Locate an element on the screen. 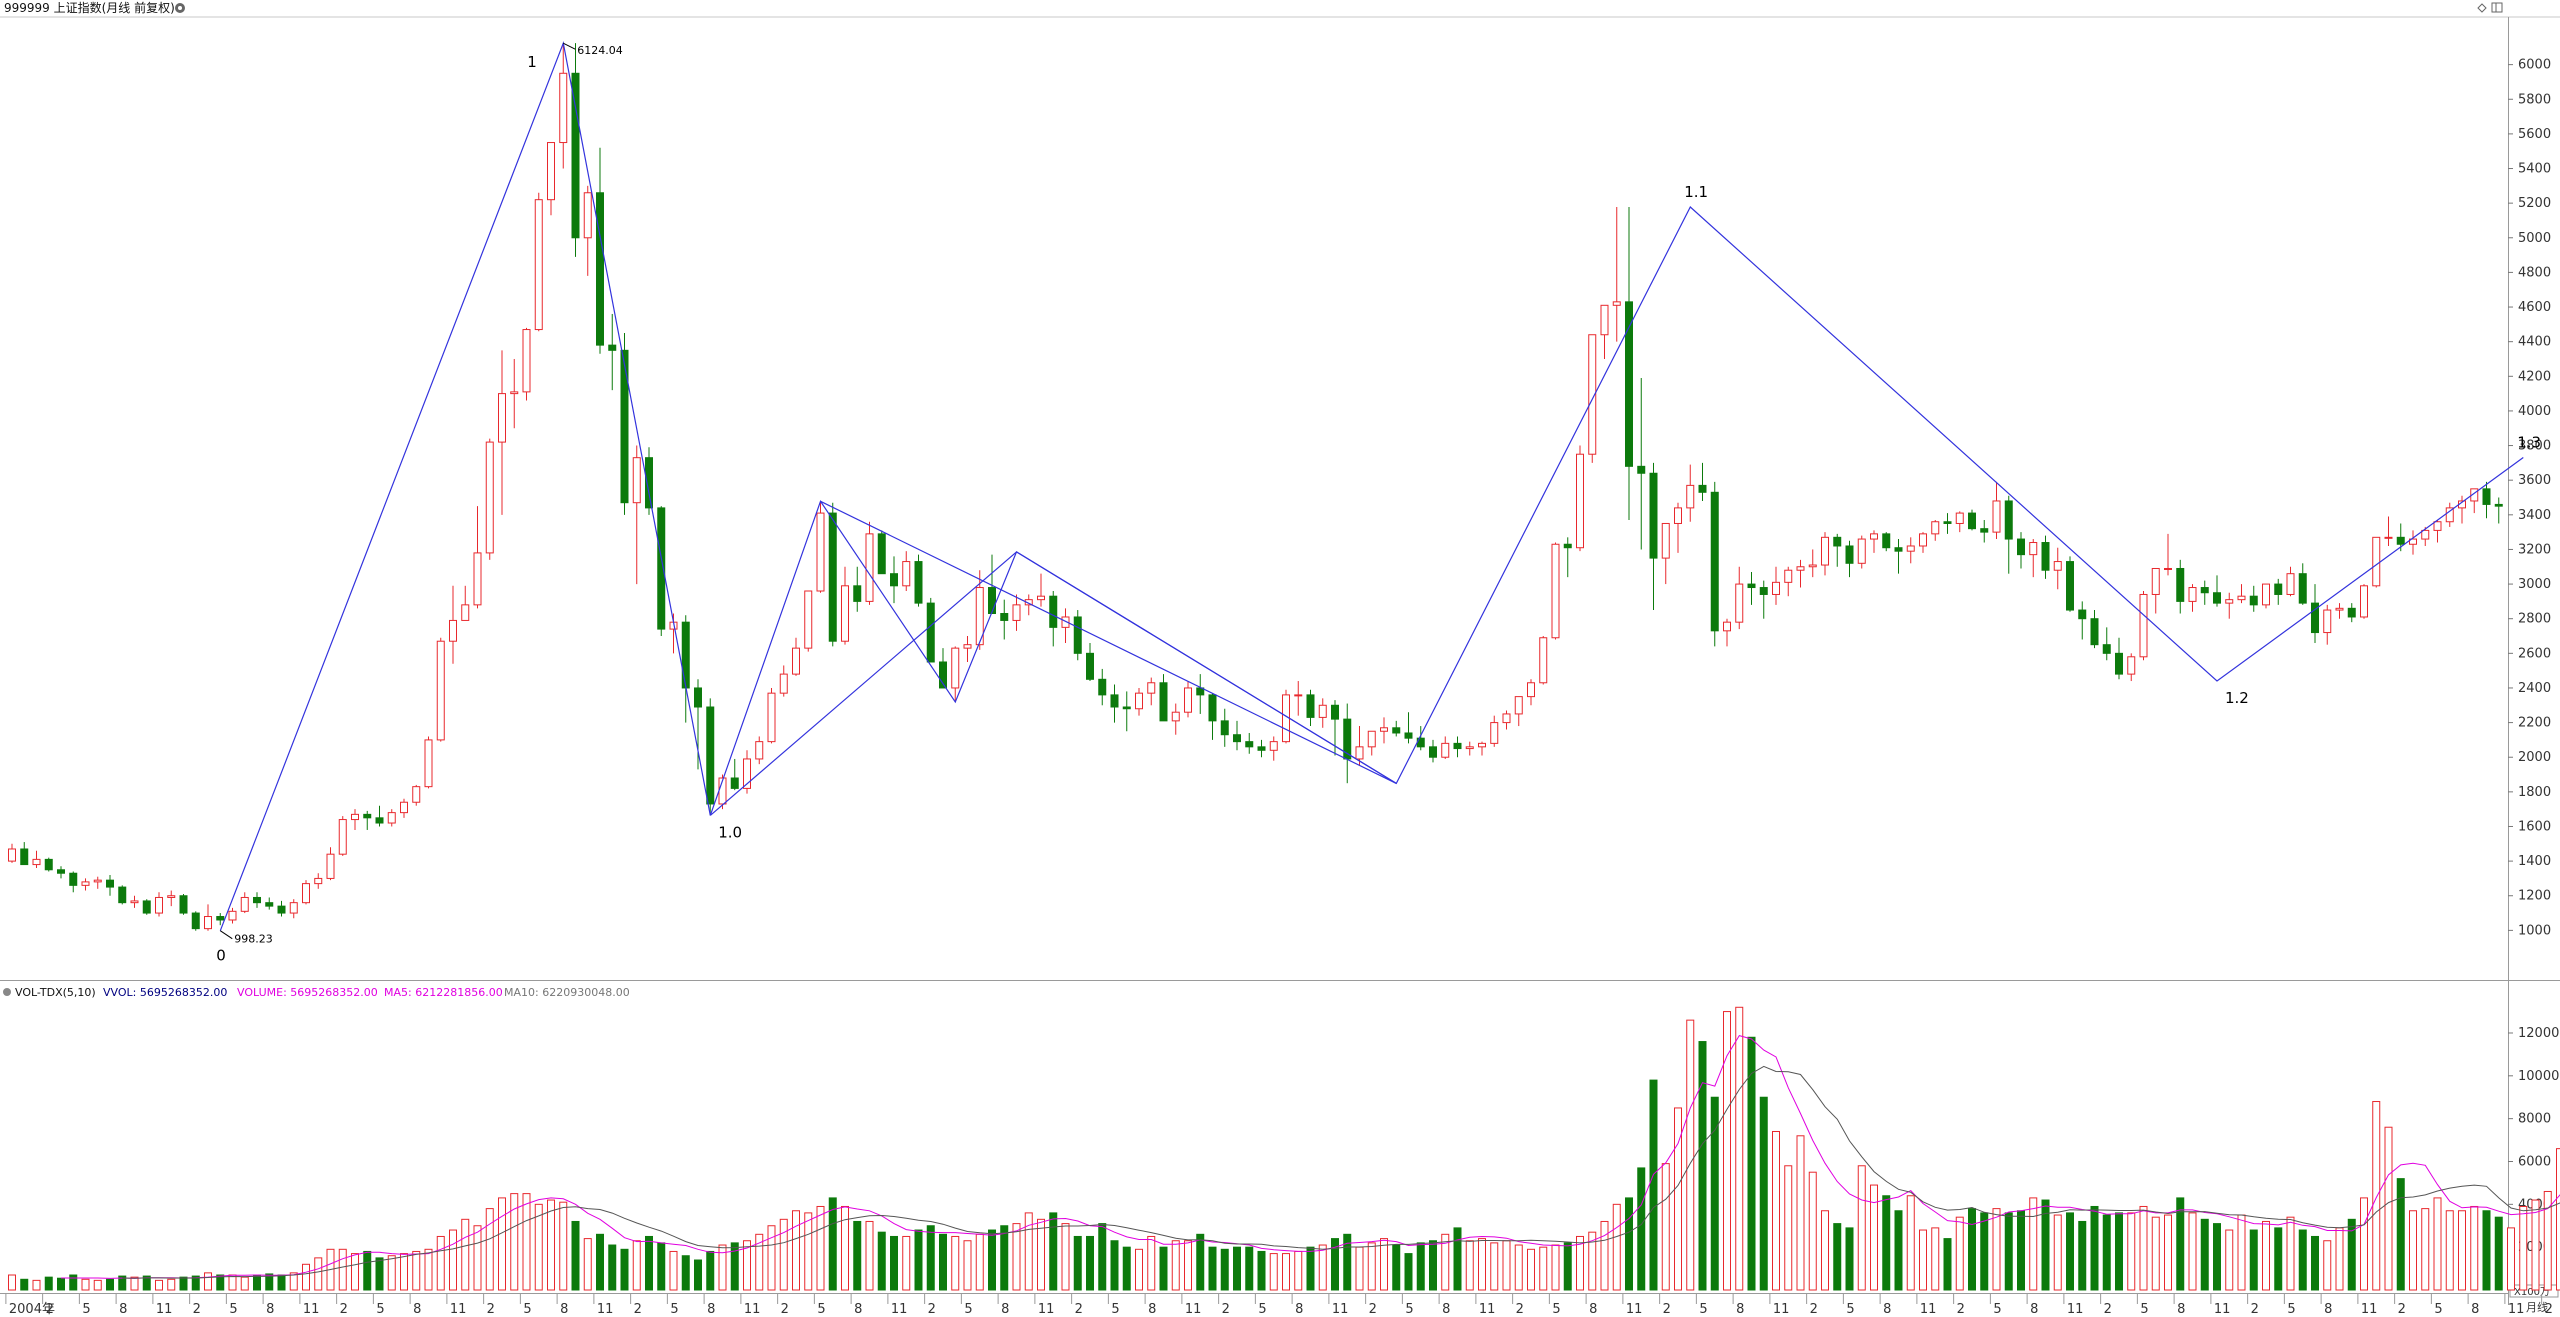 This screenshot has height=1317, width=2560. price-tick-label: 4200 is located at coordinates (2534, 376).